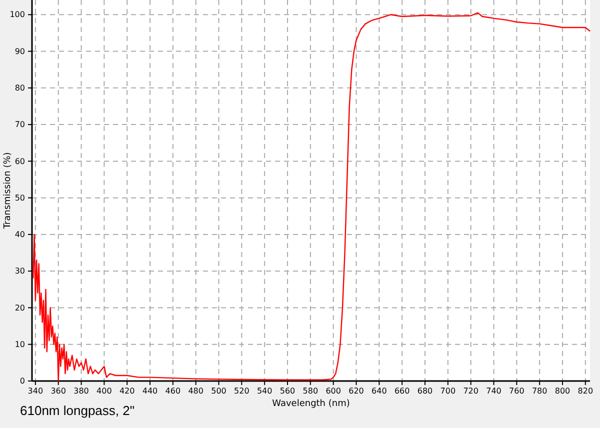 The height and width of the screenshot is (428, 600). Describe the element at coordinates (19, 235) in the screenshot. I see `y-tick-label: 40` at that location.